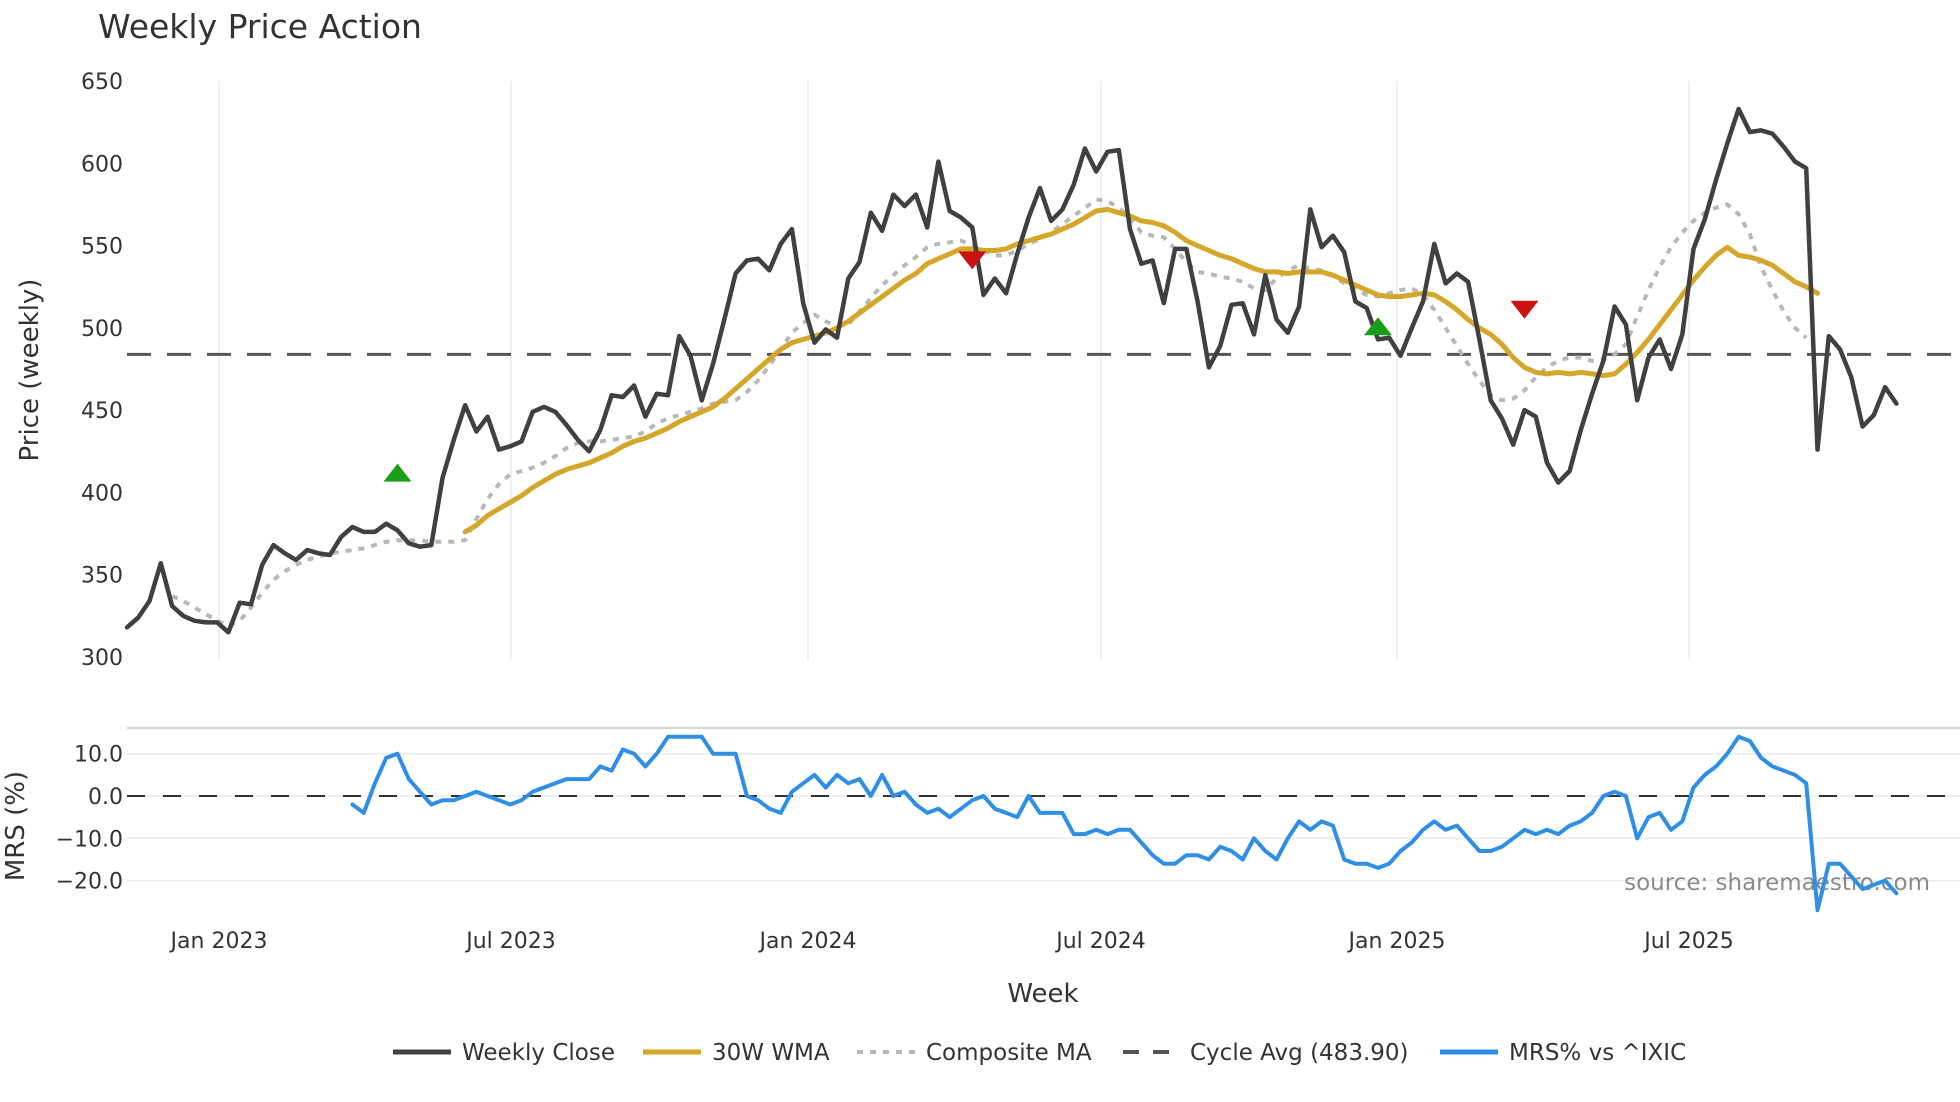 The image size is (1960, 1102). I want to click on x-tick-label: Jan 2024, so click(807, 941).